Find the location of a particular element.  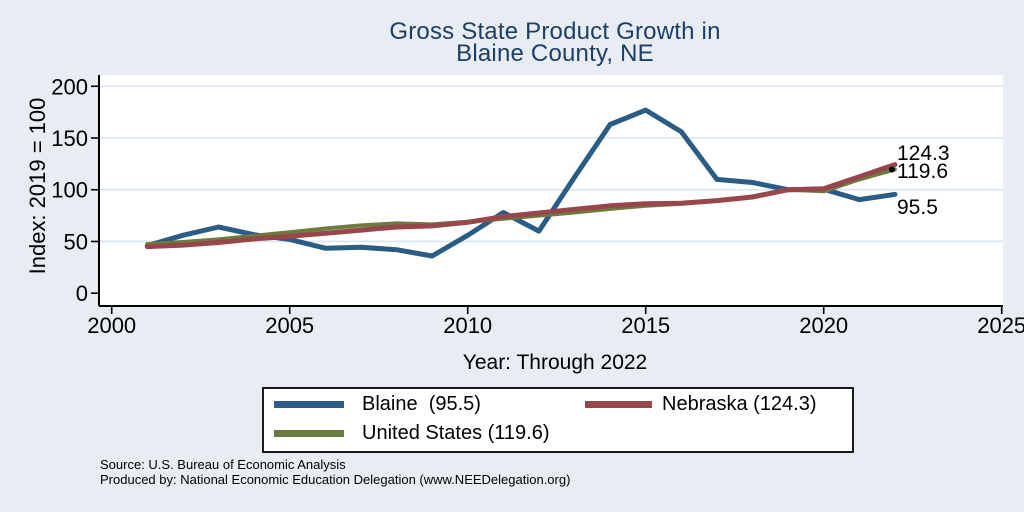

legend-label-united-states: United States (119.6) is located at coordinates (456, 433).